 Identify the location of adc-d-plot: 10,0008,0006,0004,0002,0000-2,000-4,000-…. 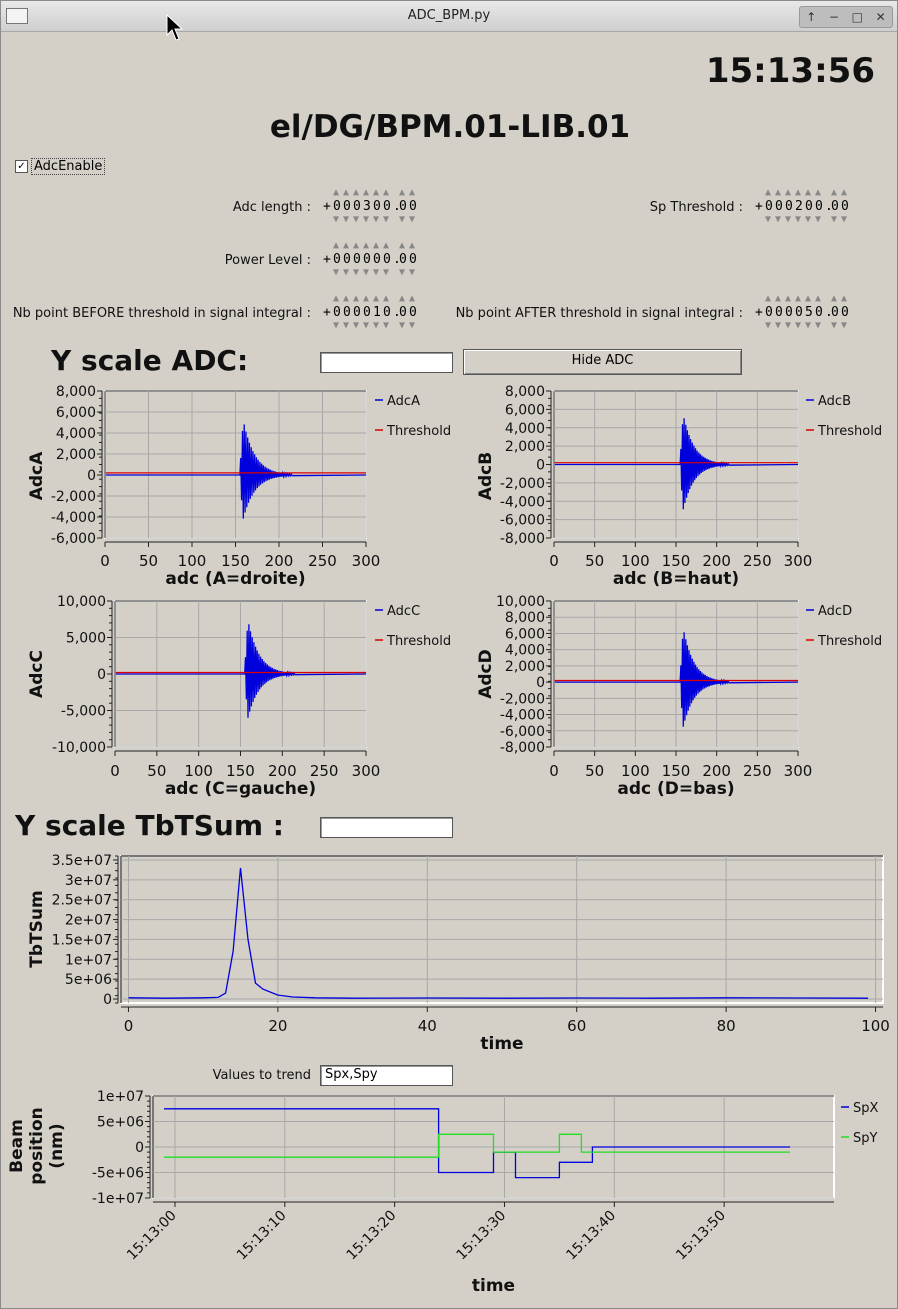
(674, 698).